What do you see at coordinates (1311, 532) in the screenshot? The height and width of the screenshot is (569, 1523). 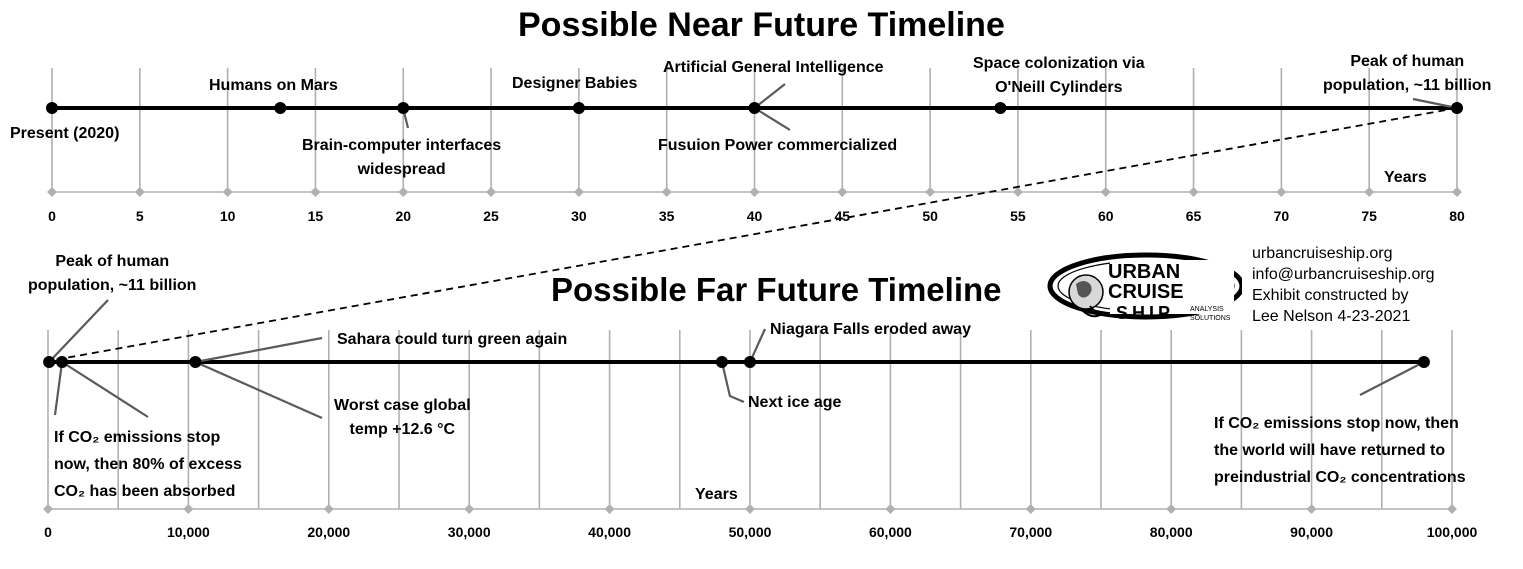 I see `far-tick-label: 90,000` at bounding box center [1311, 532].